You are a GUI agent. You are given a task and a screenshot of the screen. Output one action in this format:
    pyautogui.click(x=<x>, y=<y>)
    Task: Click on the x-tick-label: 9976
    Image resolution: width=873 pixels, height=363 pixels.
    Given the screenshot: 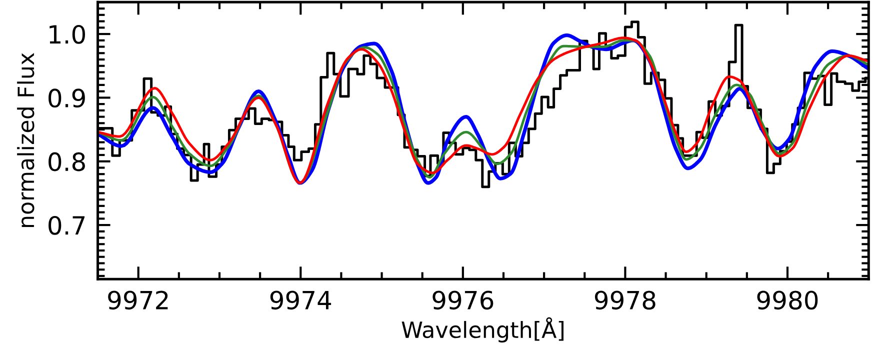 What is the action you would take?
    pyautogui.click(x=463, y=300)
    